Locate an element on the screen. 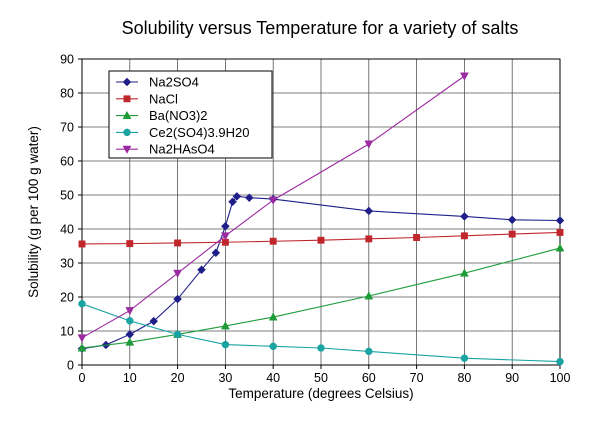 This screenshot has height=430, width=600. series-nacl is located at coordinates (321, 238).